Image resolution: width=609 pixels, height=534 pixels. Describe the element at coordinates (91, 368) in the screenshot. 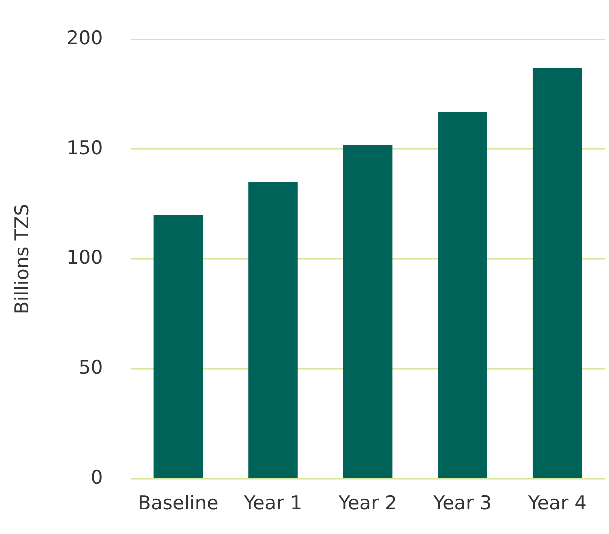

I see `y-tick-label: 50` at that location.